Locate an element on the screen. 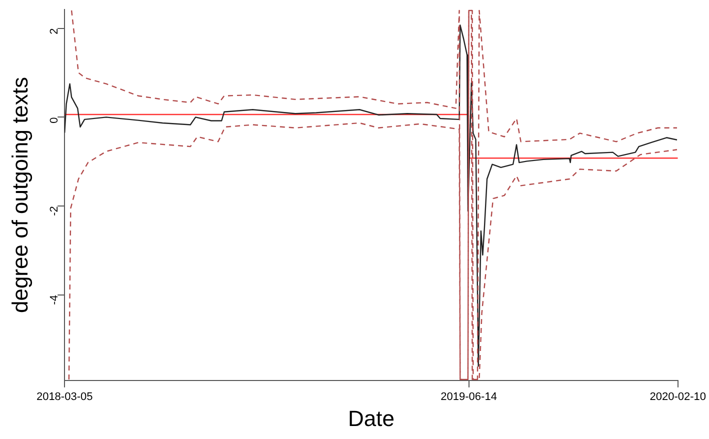 The width and height of the screenshot is (709, 439). x-tick-label: 2019-06-14 is located at coordinates (468, 397).